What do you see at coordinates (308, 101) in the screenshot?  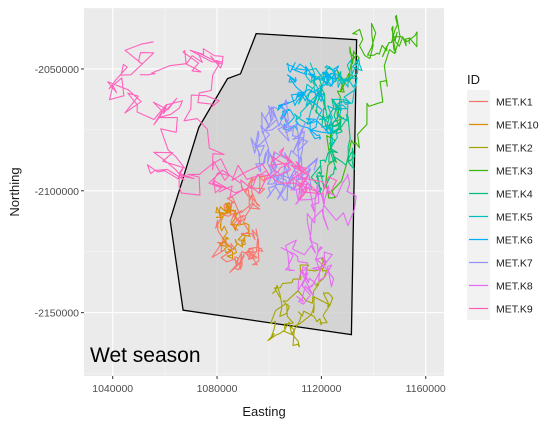 I see `track-met-k6` at bounding box center [308, 101].